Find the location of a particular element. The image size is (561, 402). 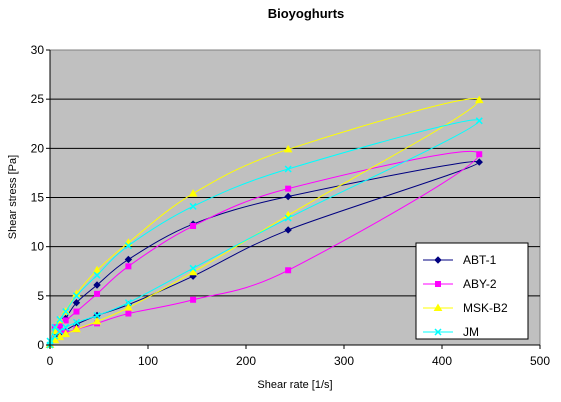

y-axis-label: Shear stress [Pa] is located at coordinates (13, 197).